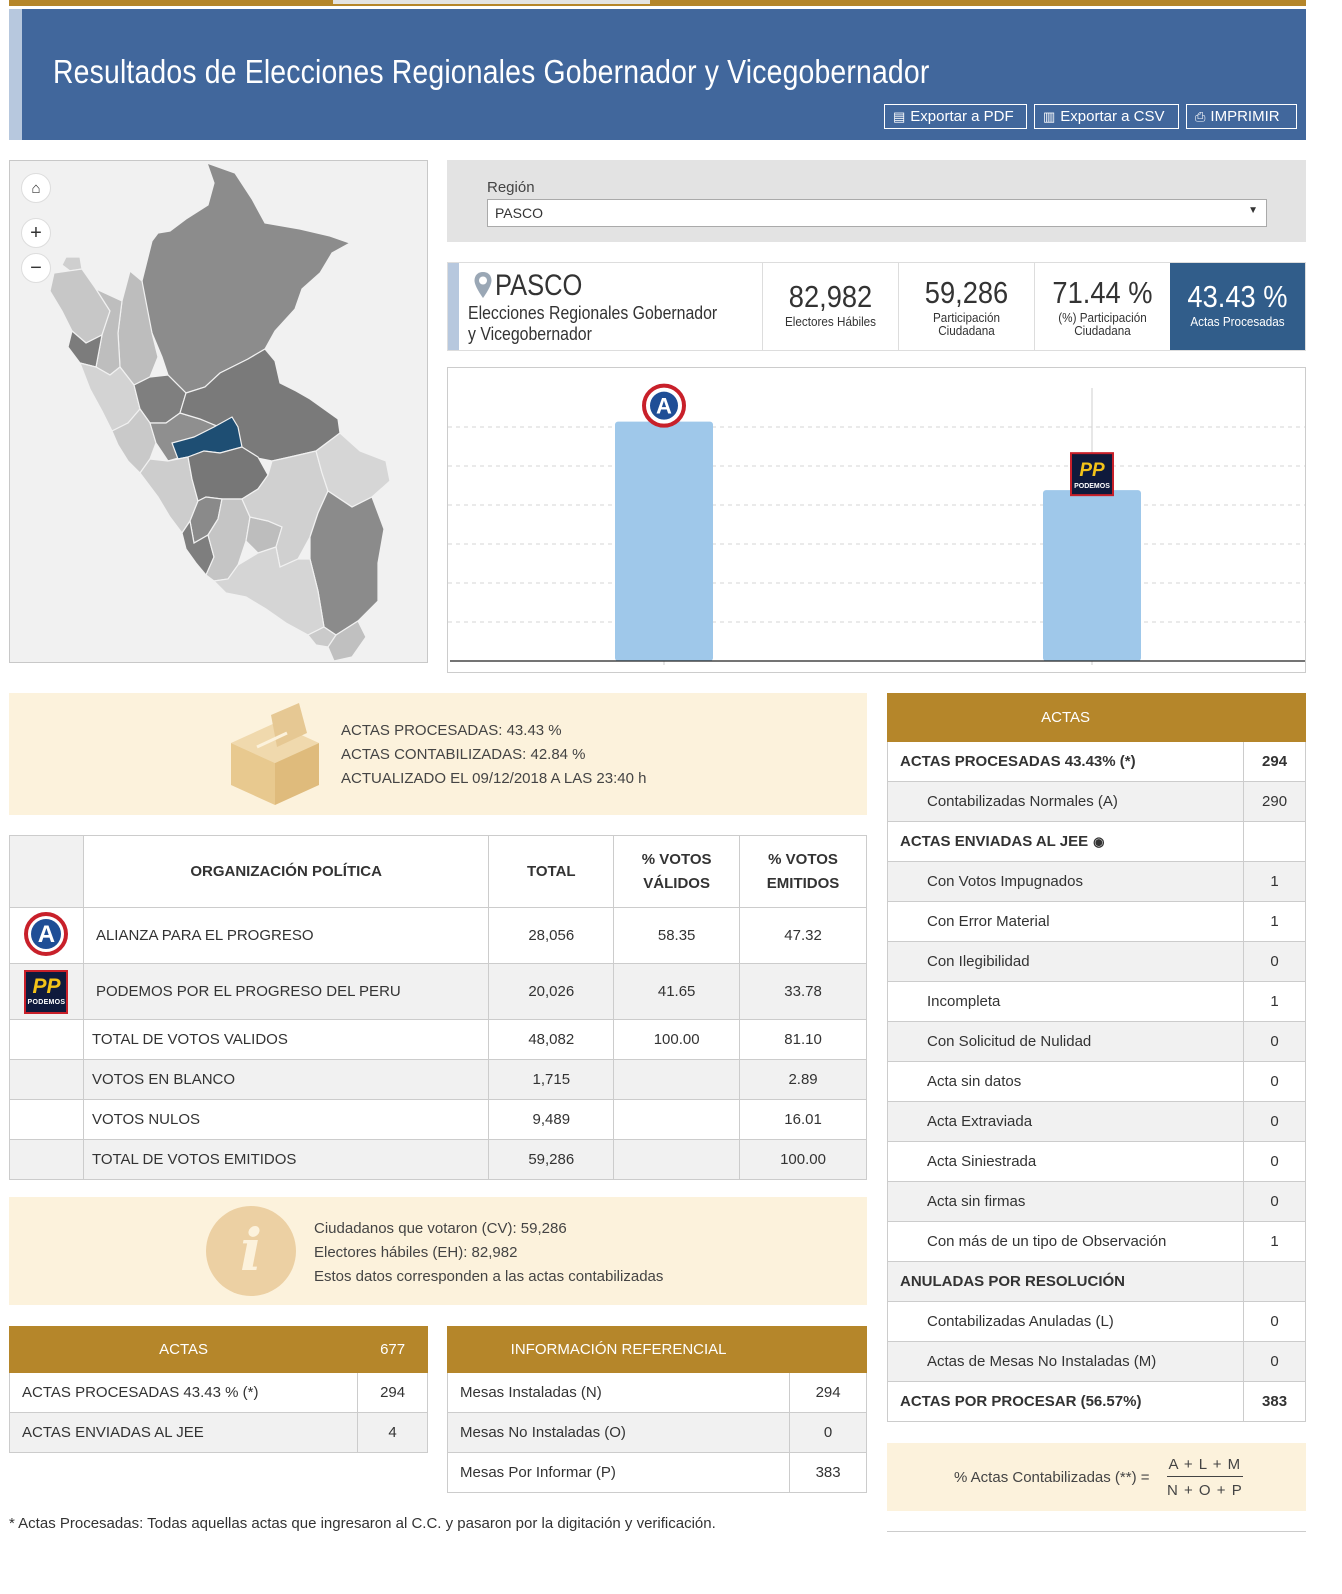 This screenshot has width=1342, height=1594. What do you see at coordinates (982, 1161) in the screenshot?
I see `actas-detail-label-text: Acta Siniestrada` at bounding box center [982, 1161].